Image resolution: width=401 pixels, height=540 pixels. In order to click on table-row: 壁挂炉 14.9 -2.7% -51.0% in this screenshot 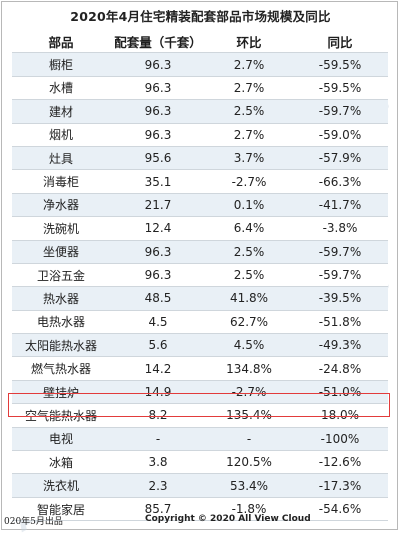, I will do `click(200, 392)`.